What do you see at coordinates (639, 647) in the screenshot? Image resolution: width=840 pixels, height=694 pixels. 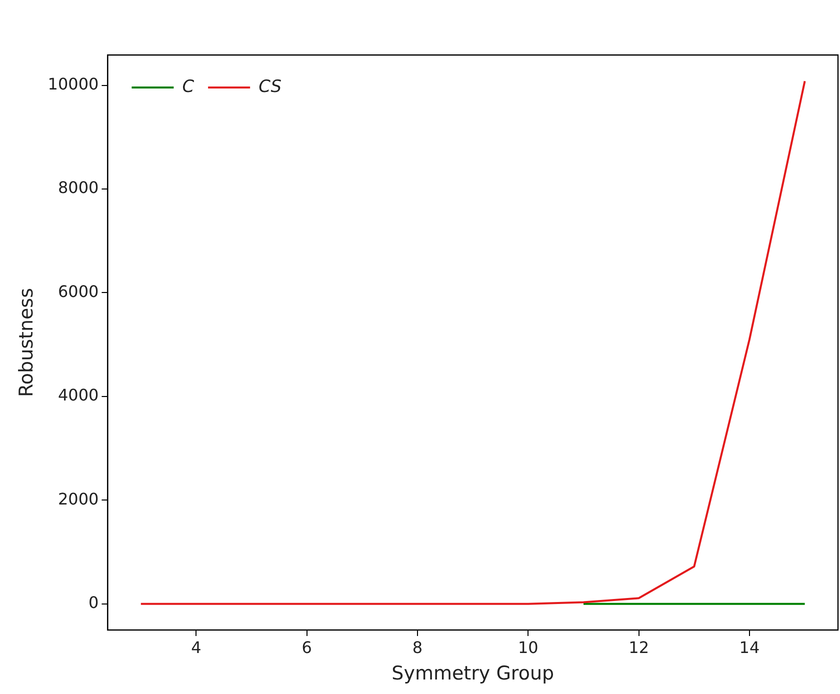 I see `x-tick-label: 12` at bounding box center [639, 647].